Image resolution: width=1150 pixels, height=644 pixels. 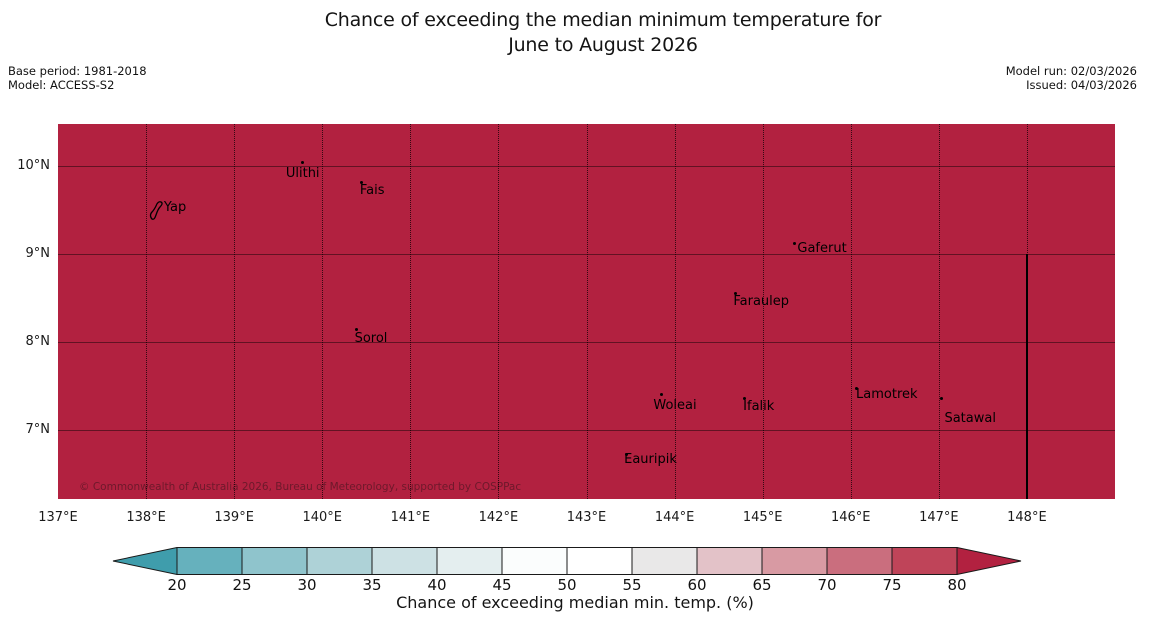 I want to click on island-label-eauripik: Eauripik, so click(x=650, y=459).